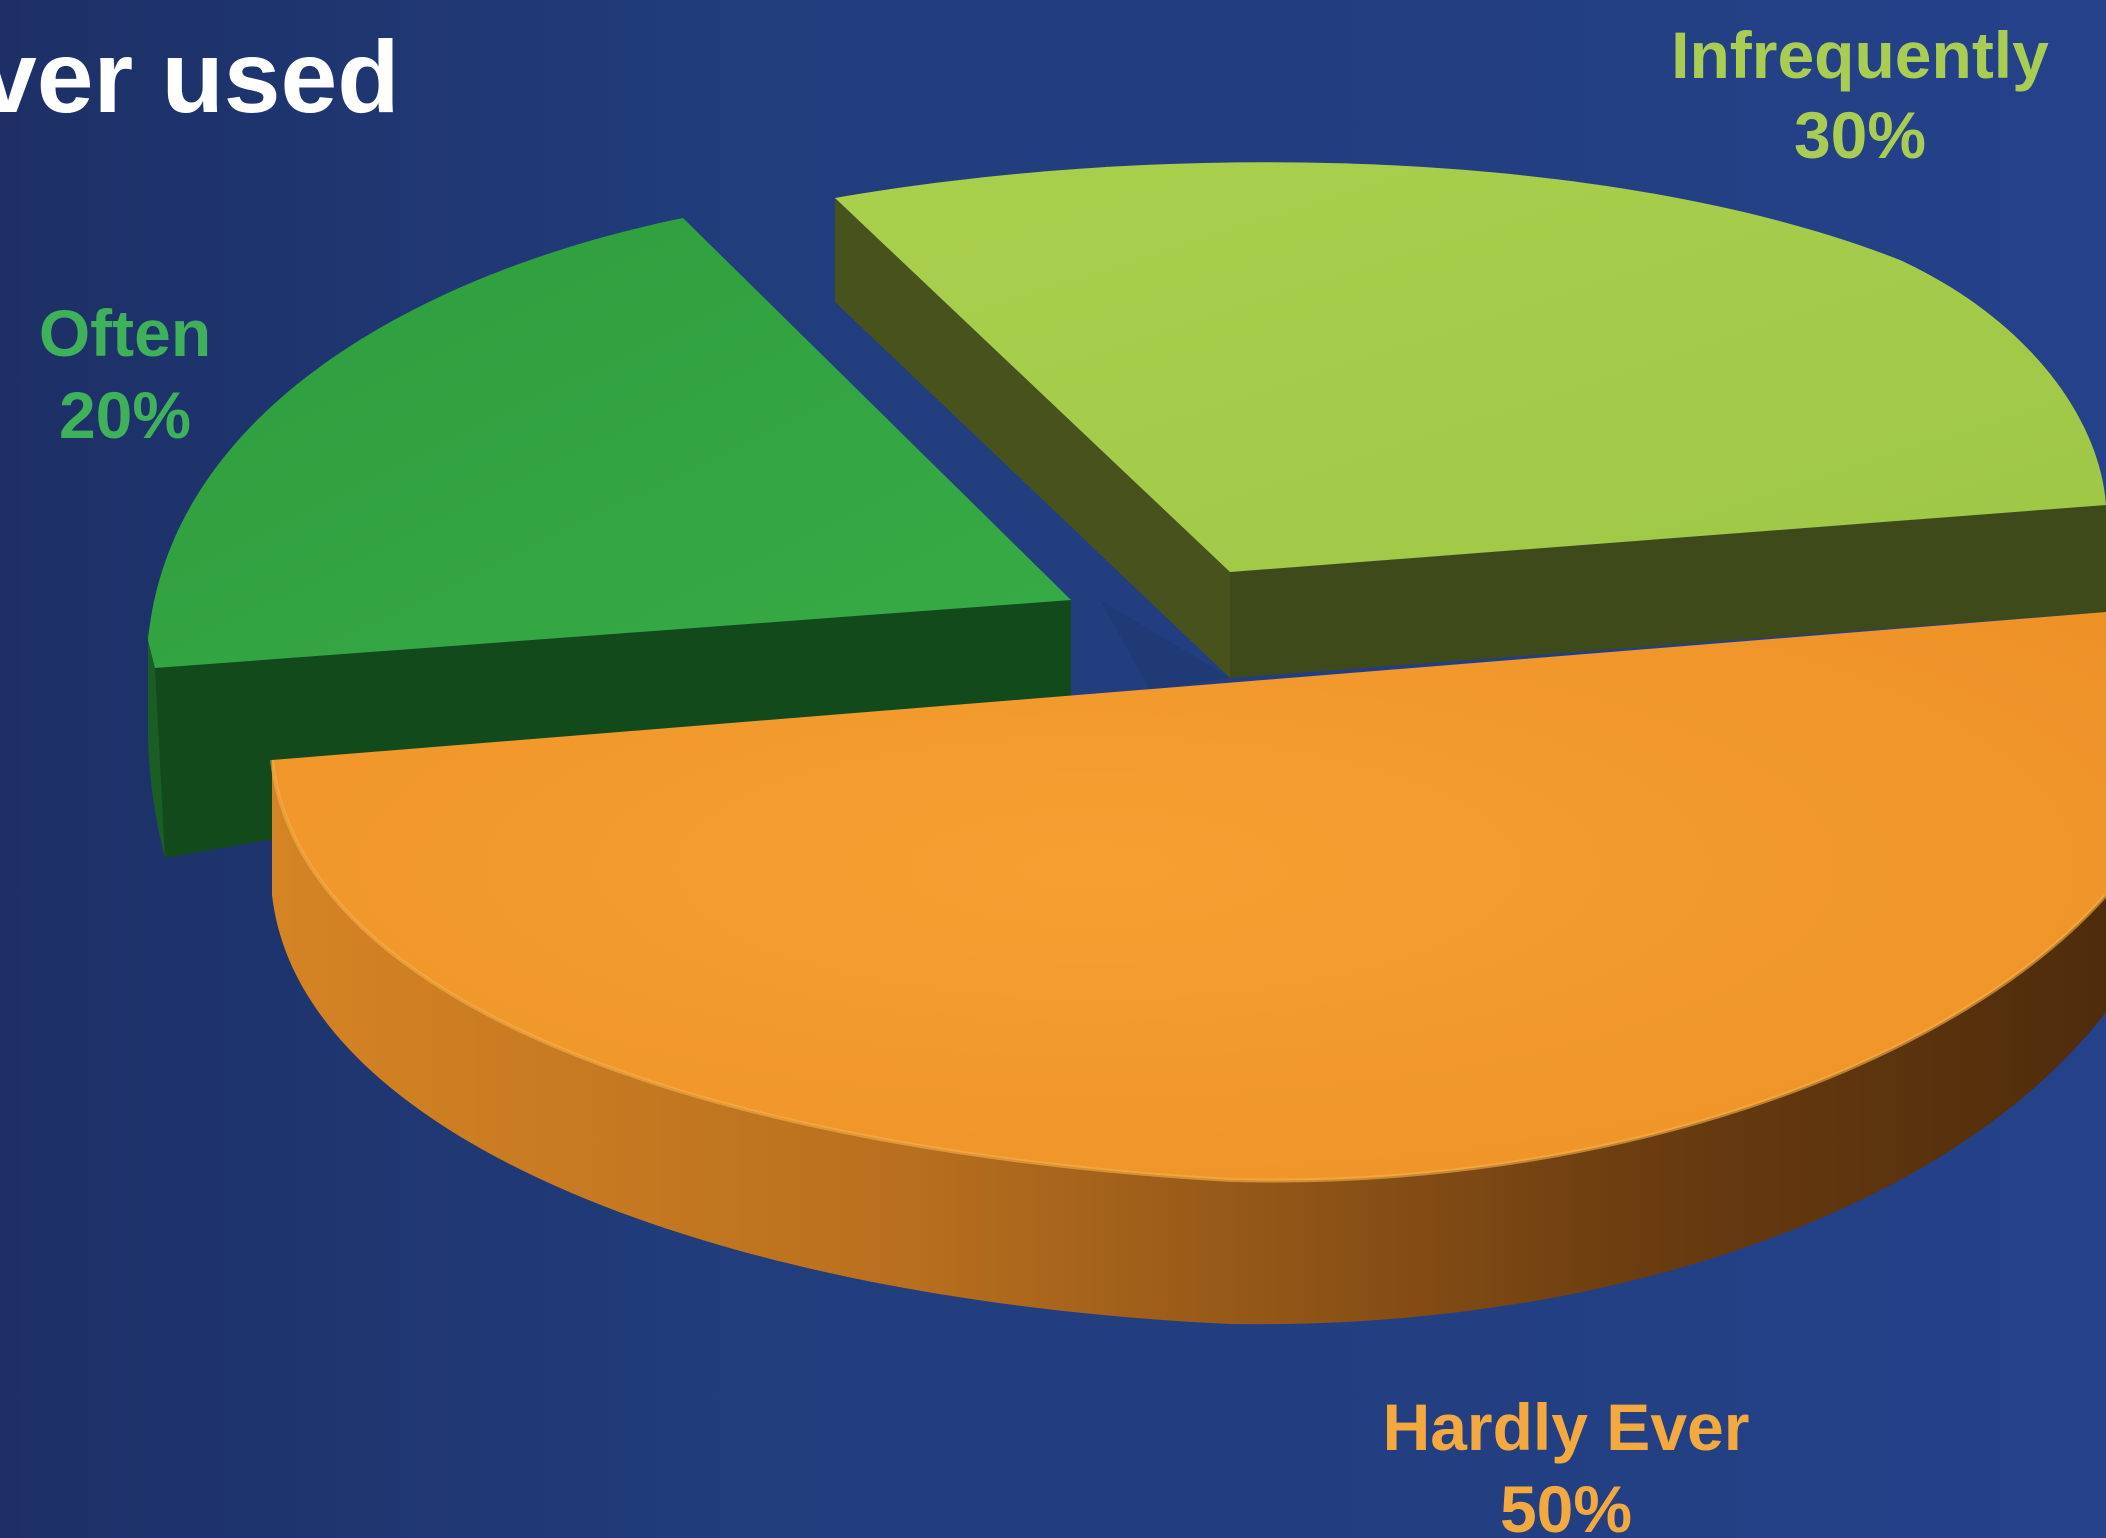 The height and width of the screenshot is (1538, 2106). Describe the element at coordinates (1566, 1427) in the screenshot. I see `label-hardly-ever-name: Hardly Ever` at that location.